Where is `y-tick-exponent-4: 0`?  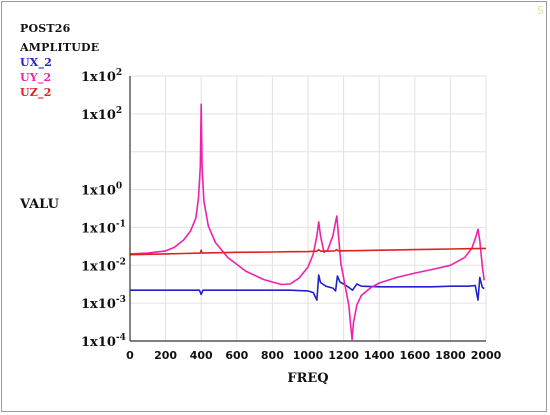
y-tick-exponent-4: 0 is located at coordinates (119, 187).